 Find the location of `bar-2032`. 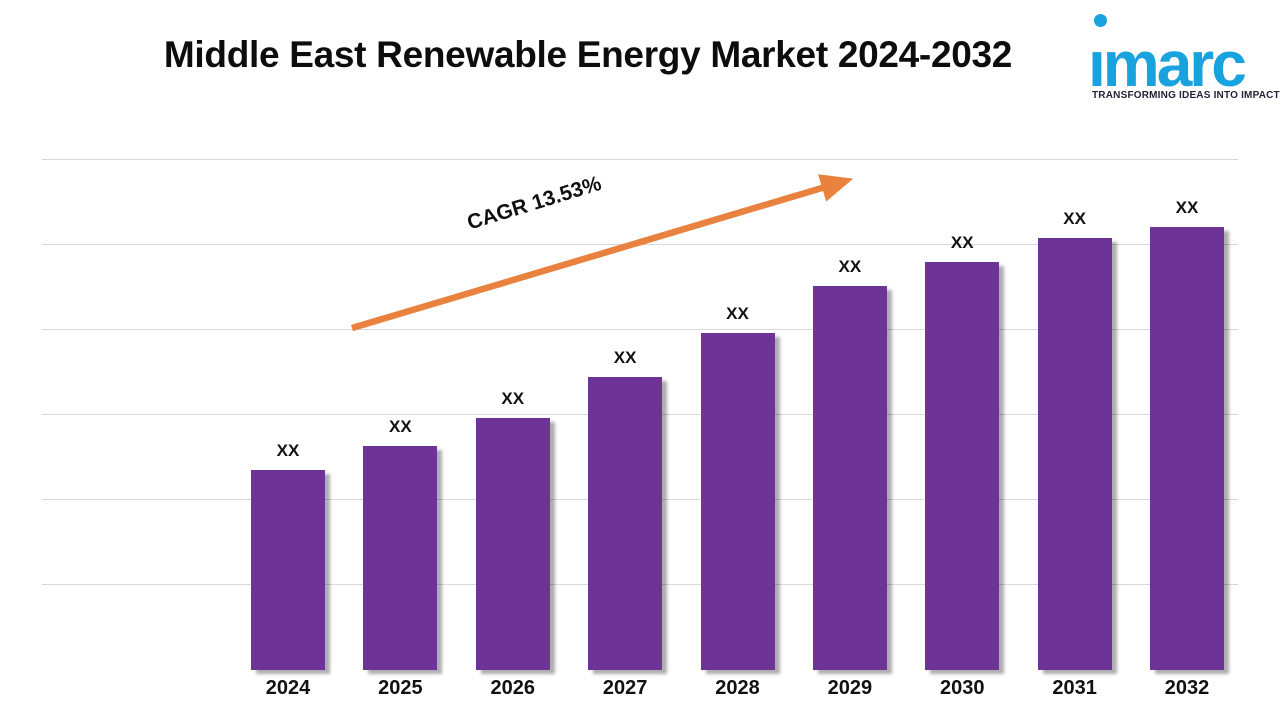

bar-2032 is located at coordinates (1187, 448).